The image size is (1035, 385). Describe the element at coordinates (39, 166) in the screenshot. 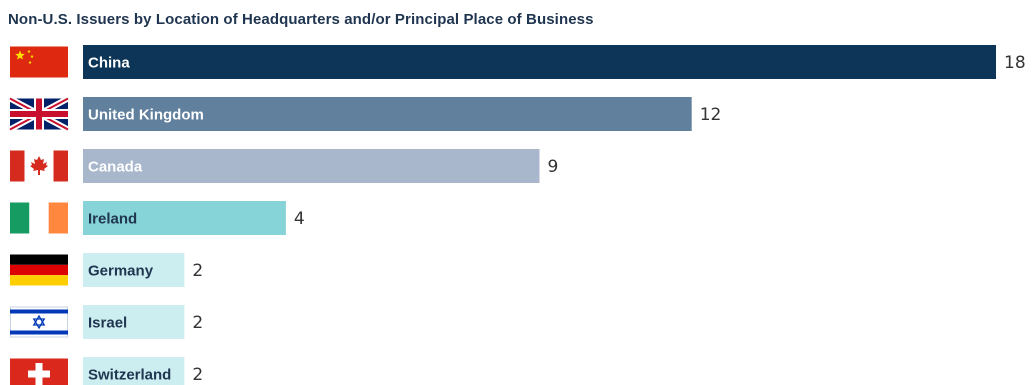

I see `canada-flag-icon` at that location.